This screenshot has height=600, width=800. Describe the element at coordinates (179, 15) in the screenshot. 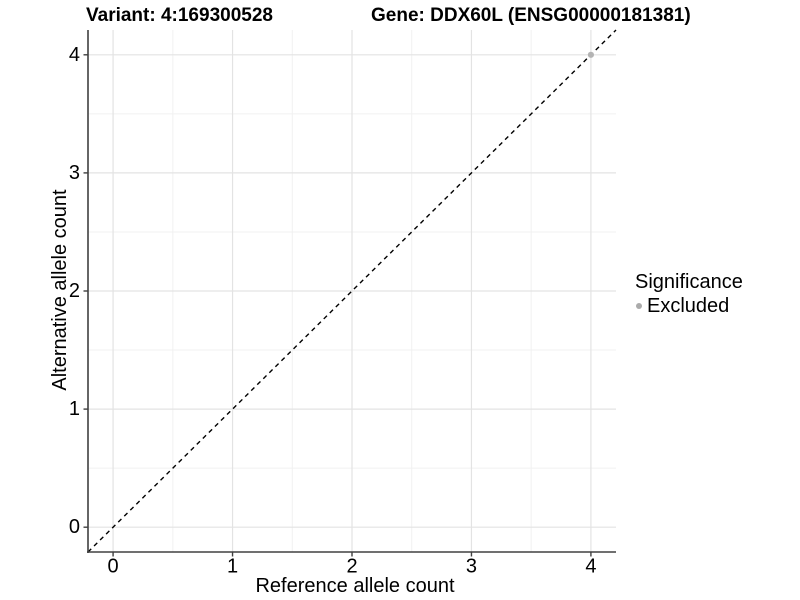

I see `plot-title-variant: Variant: 4:169300528` at that location.